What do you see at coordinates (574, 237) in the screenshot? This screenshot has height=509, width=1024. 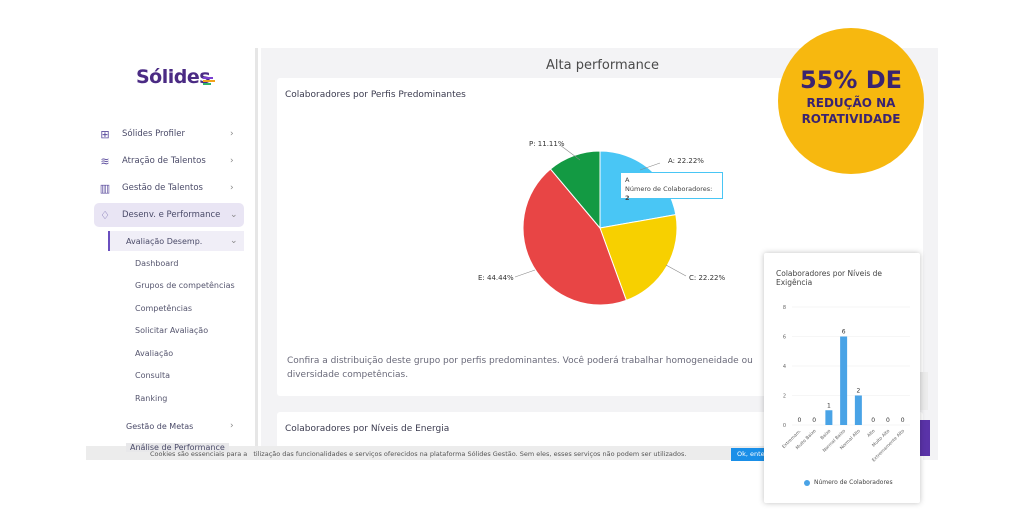 I see `pie-slice-e` at bounding box center [574, 237].